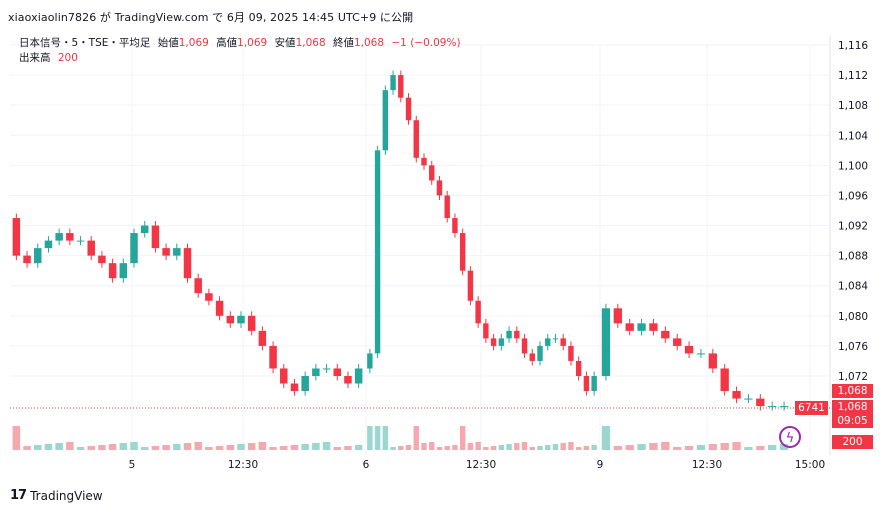 Image resolution: width=891 pixels, height=513 pixels. I want to click on y-tick-label: 1,084, so click(853, 287).